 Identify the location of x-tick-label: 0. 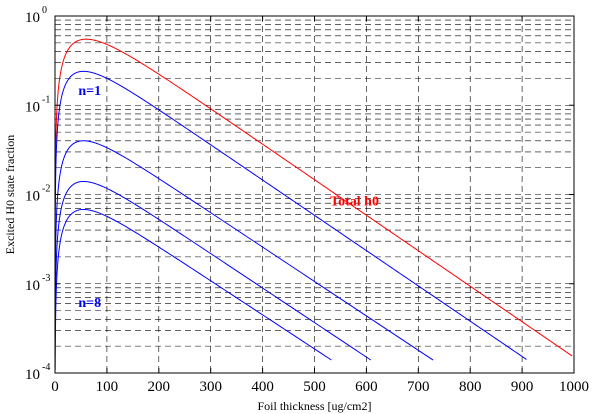
(55, 387).